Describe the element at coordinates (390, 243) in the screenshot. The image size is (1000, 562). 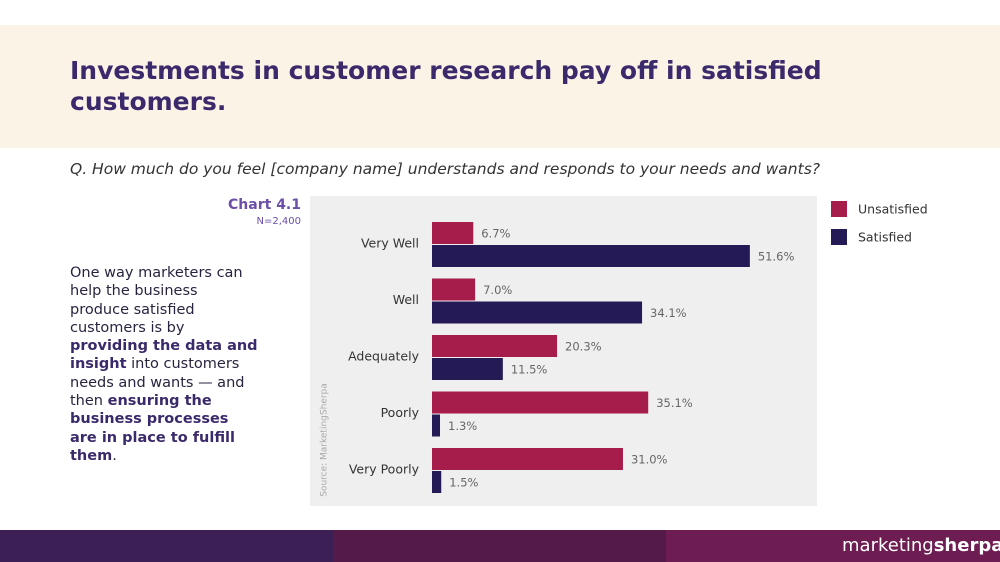
I see `y-tick-label: Very Well` at that location.